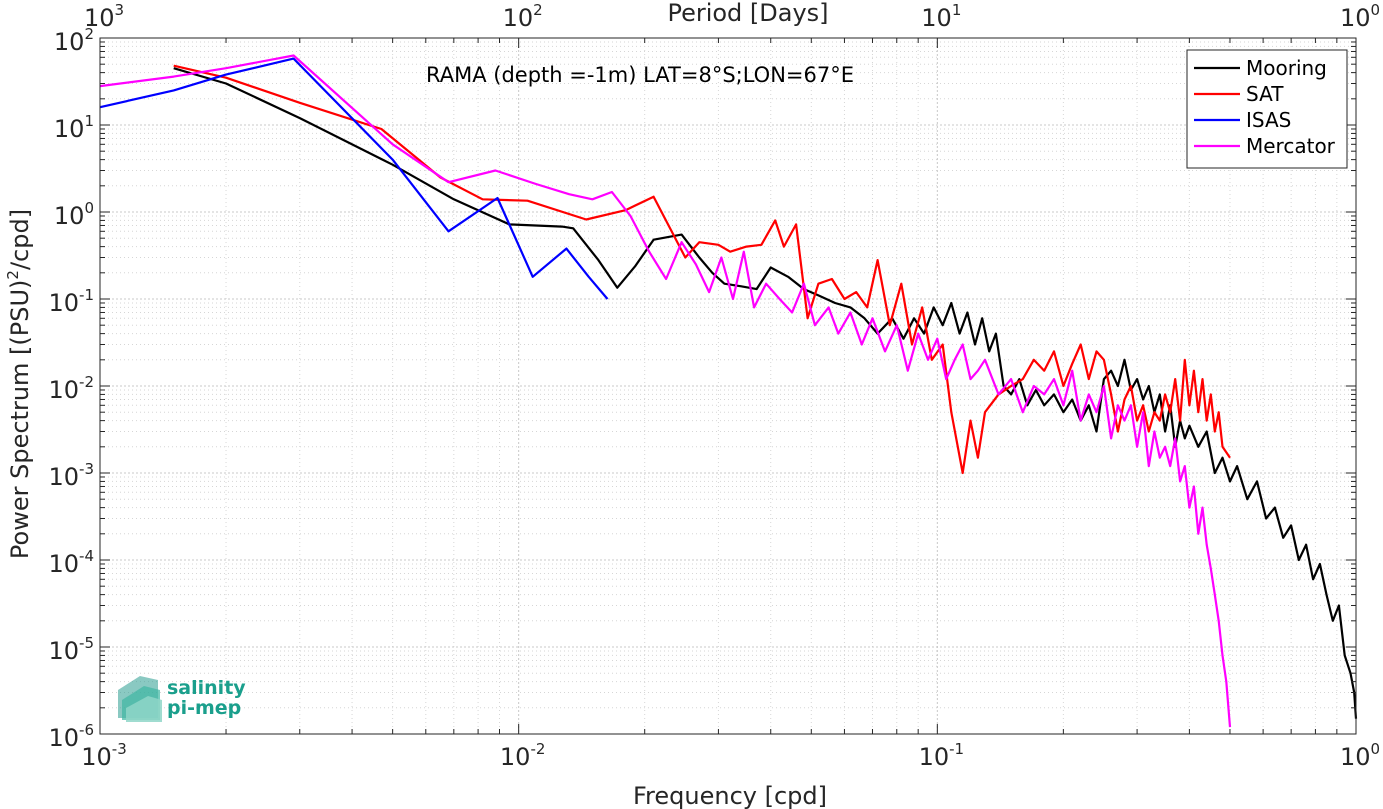  I want to click on salinity-pi-mep-logo: salinity pi-mep, so click(182, 699).